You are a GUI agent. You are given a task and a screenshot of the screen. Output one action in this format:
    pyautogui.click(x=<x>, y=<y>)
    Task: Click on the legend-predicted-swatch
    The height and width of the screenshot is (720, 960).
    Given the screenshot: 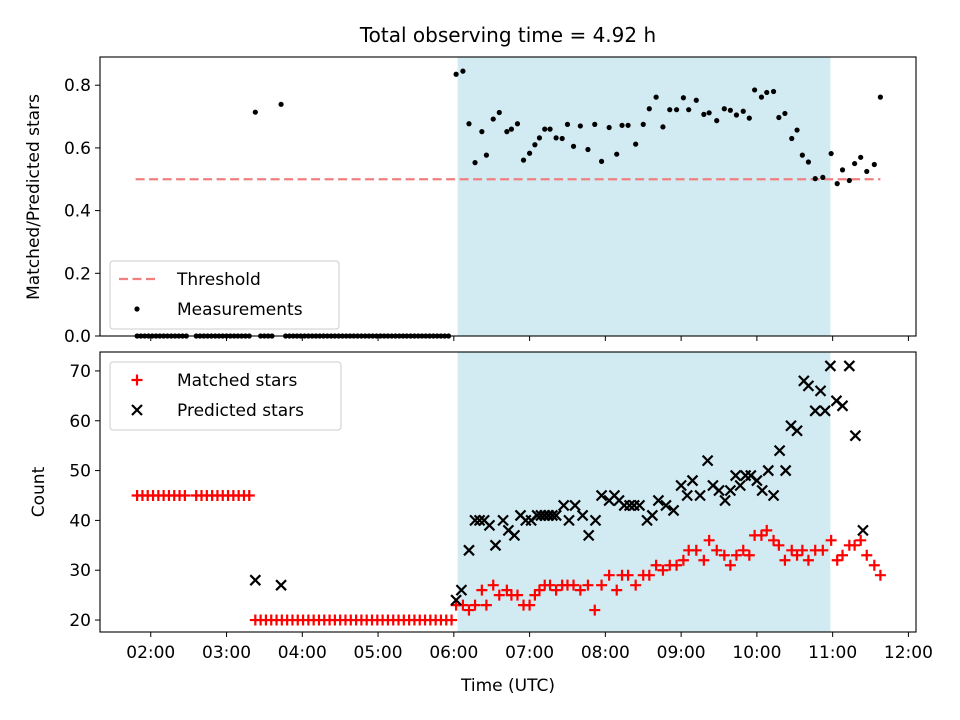 What is the action you would take?
    pyautogui.click(x=137, y=410)
    